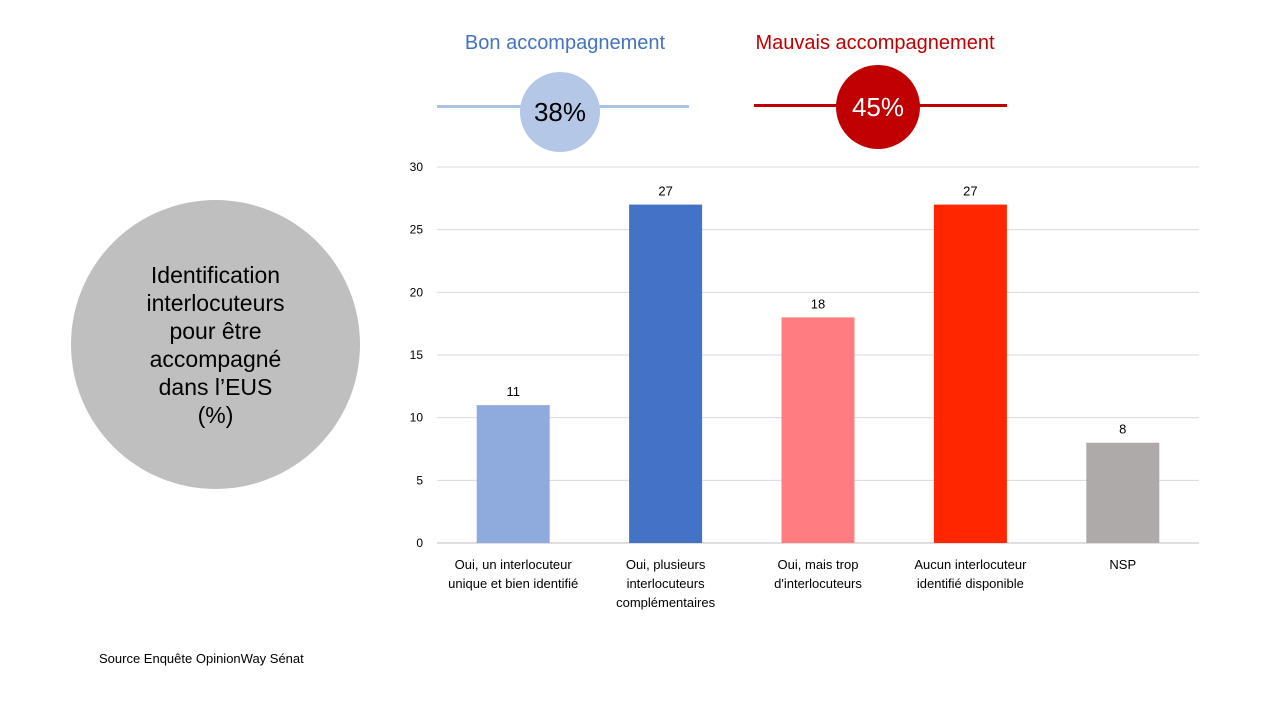  I want to click on y-tick-label: 20, so click(417, 292).